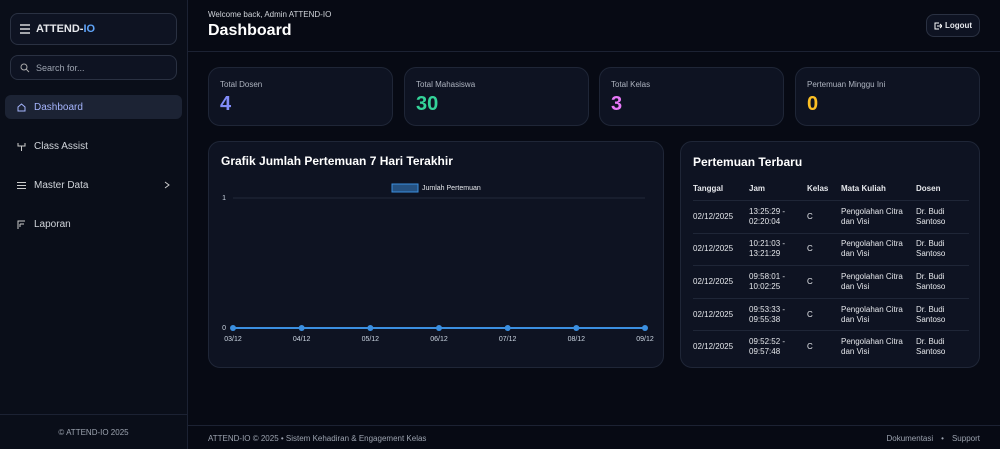 This screenshot has width=1000, height=449. I want to click on x-tick-label: 06/12, so click(439, 339).